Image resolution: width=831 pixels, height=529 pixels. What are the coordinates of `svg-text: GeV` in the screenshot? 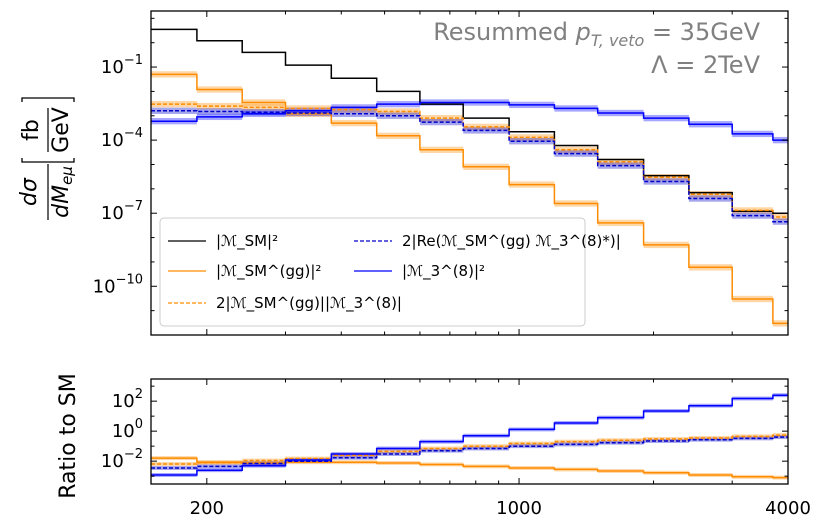 It's located at (61, 130).